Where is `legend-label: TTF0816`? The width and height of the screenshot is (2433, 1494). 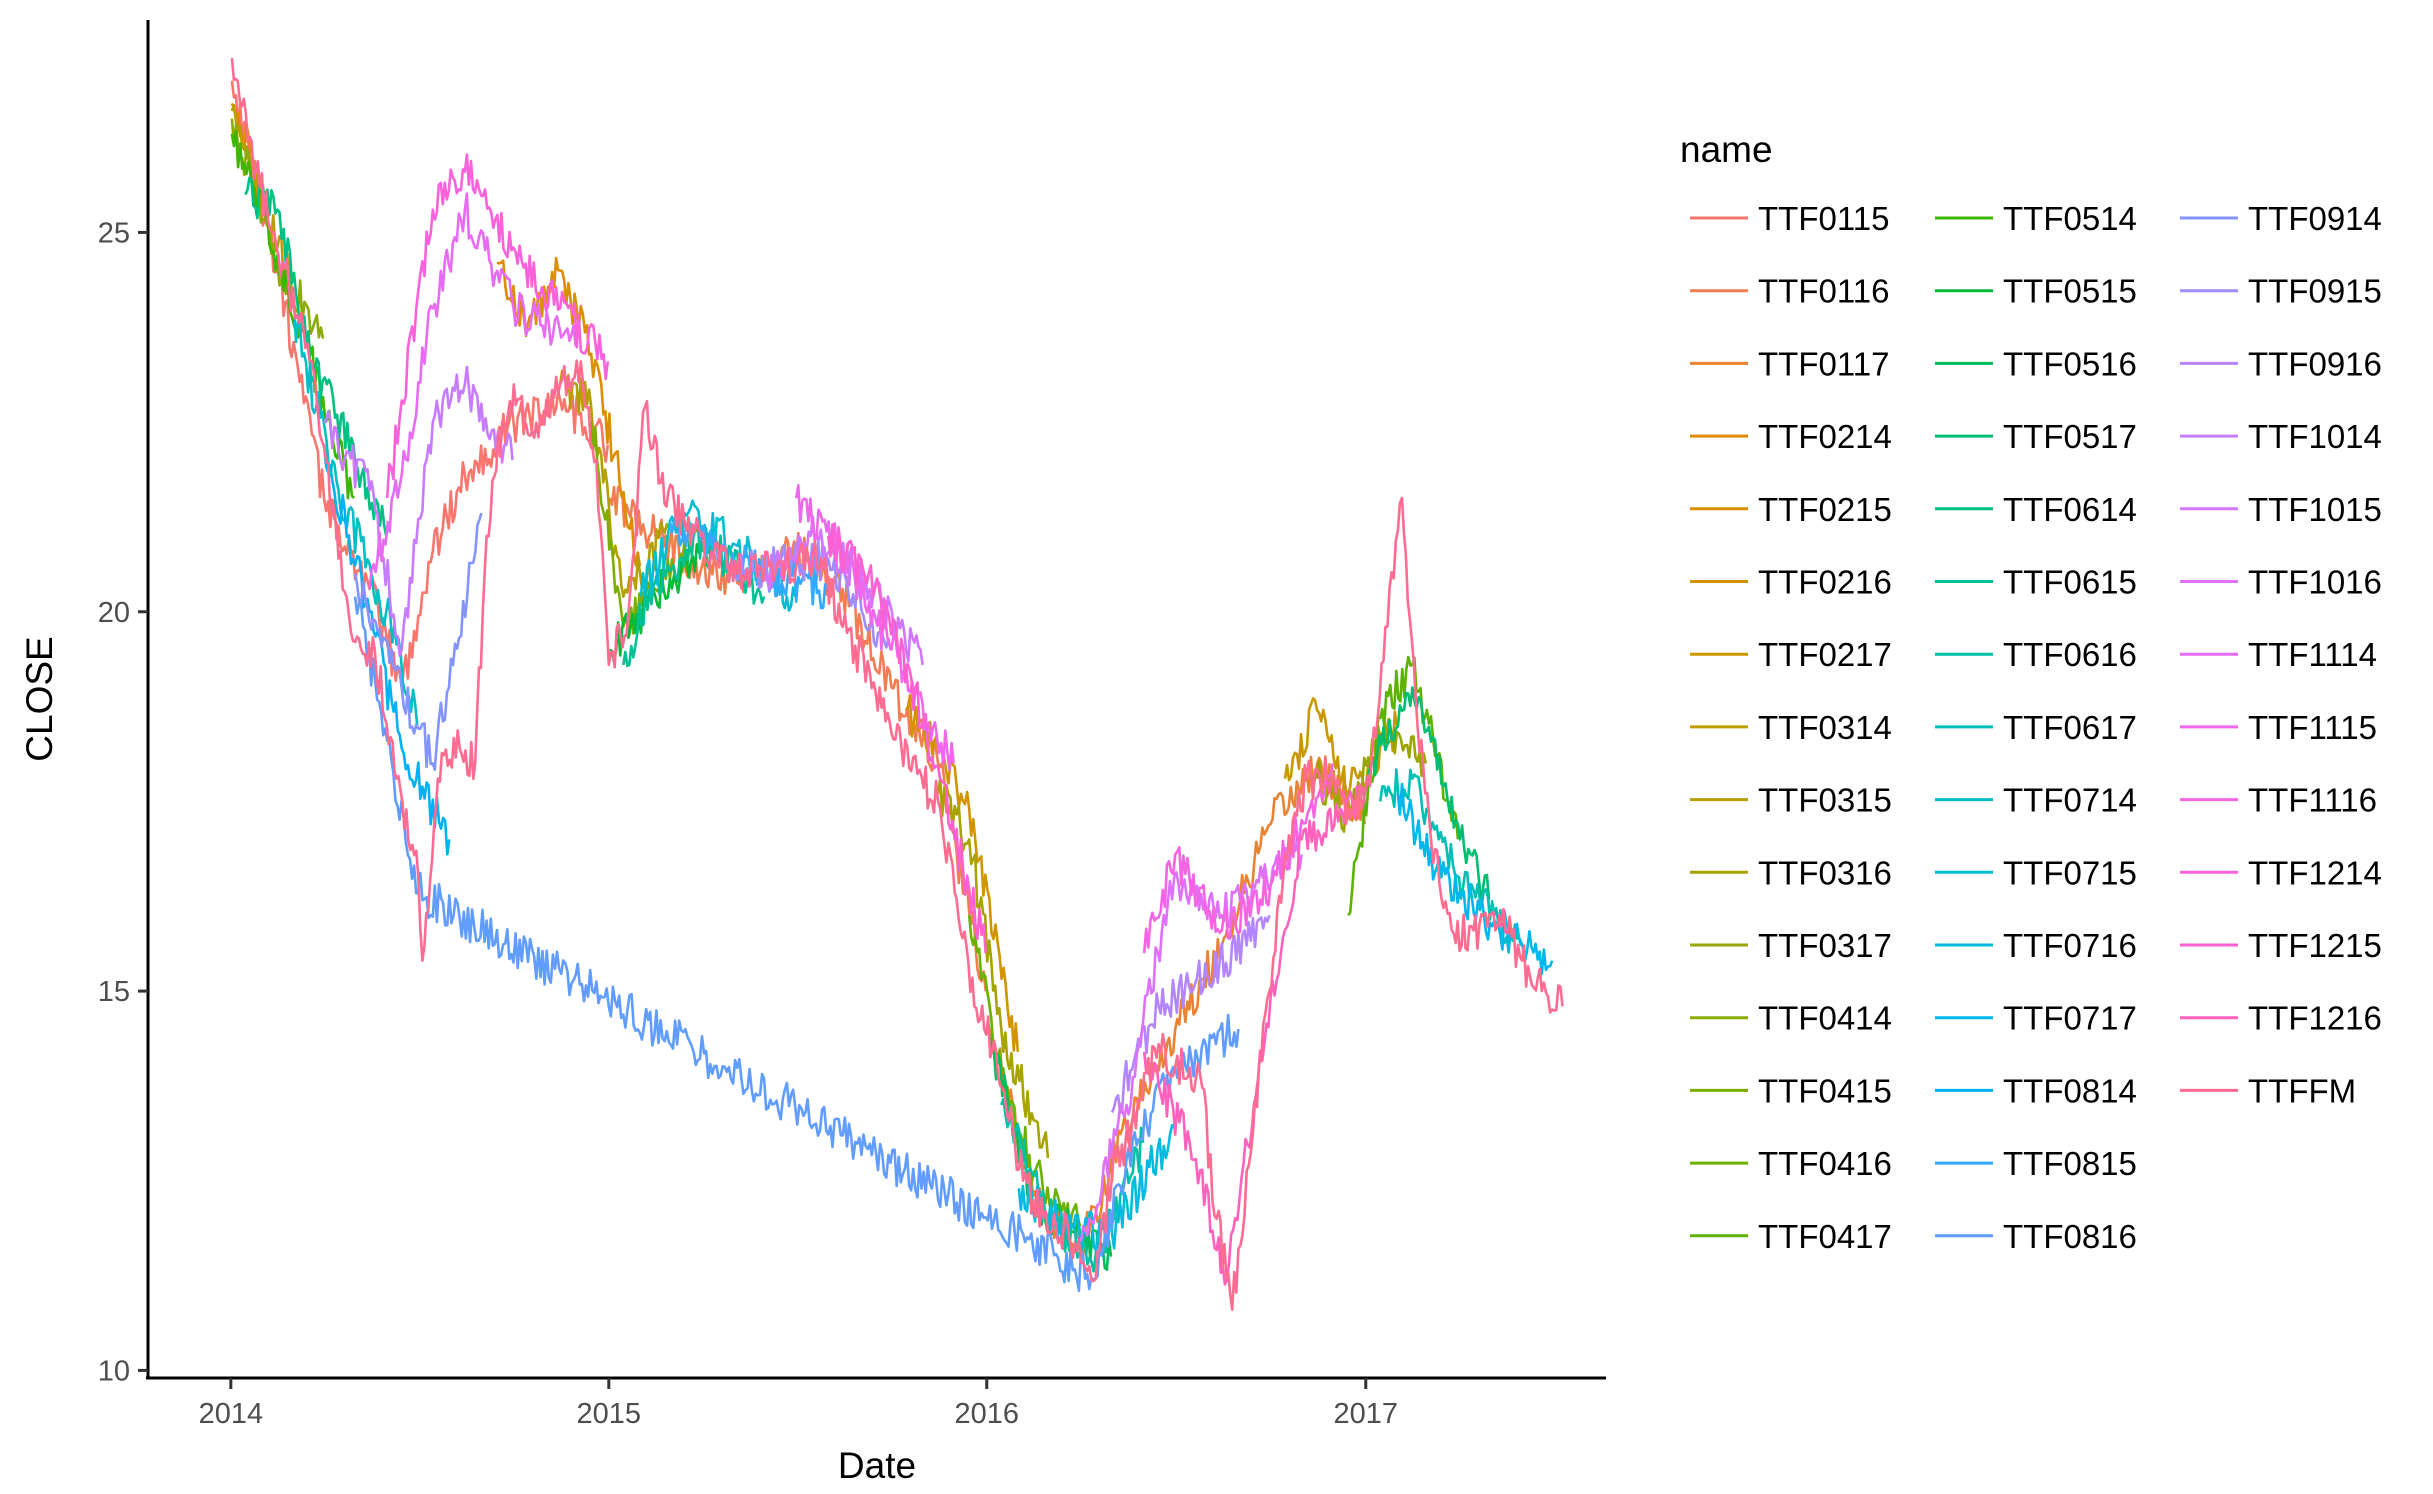 legend-label: TTF0816 is located at coordinates (2070, 1236).